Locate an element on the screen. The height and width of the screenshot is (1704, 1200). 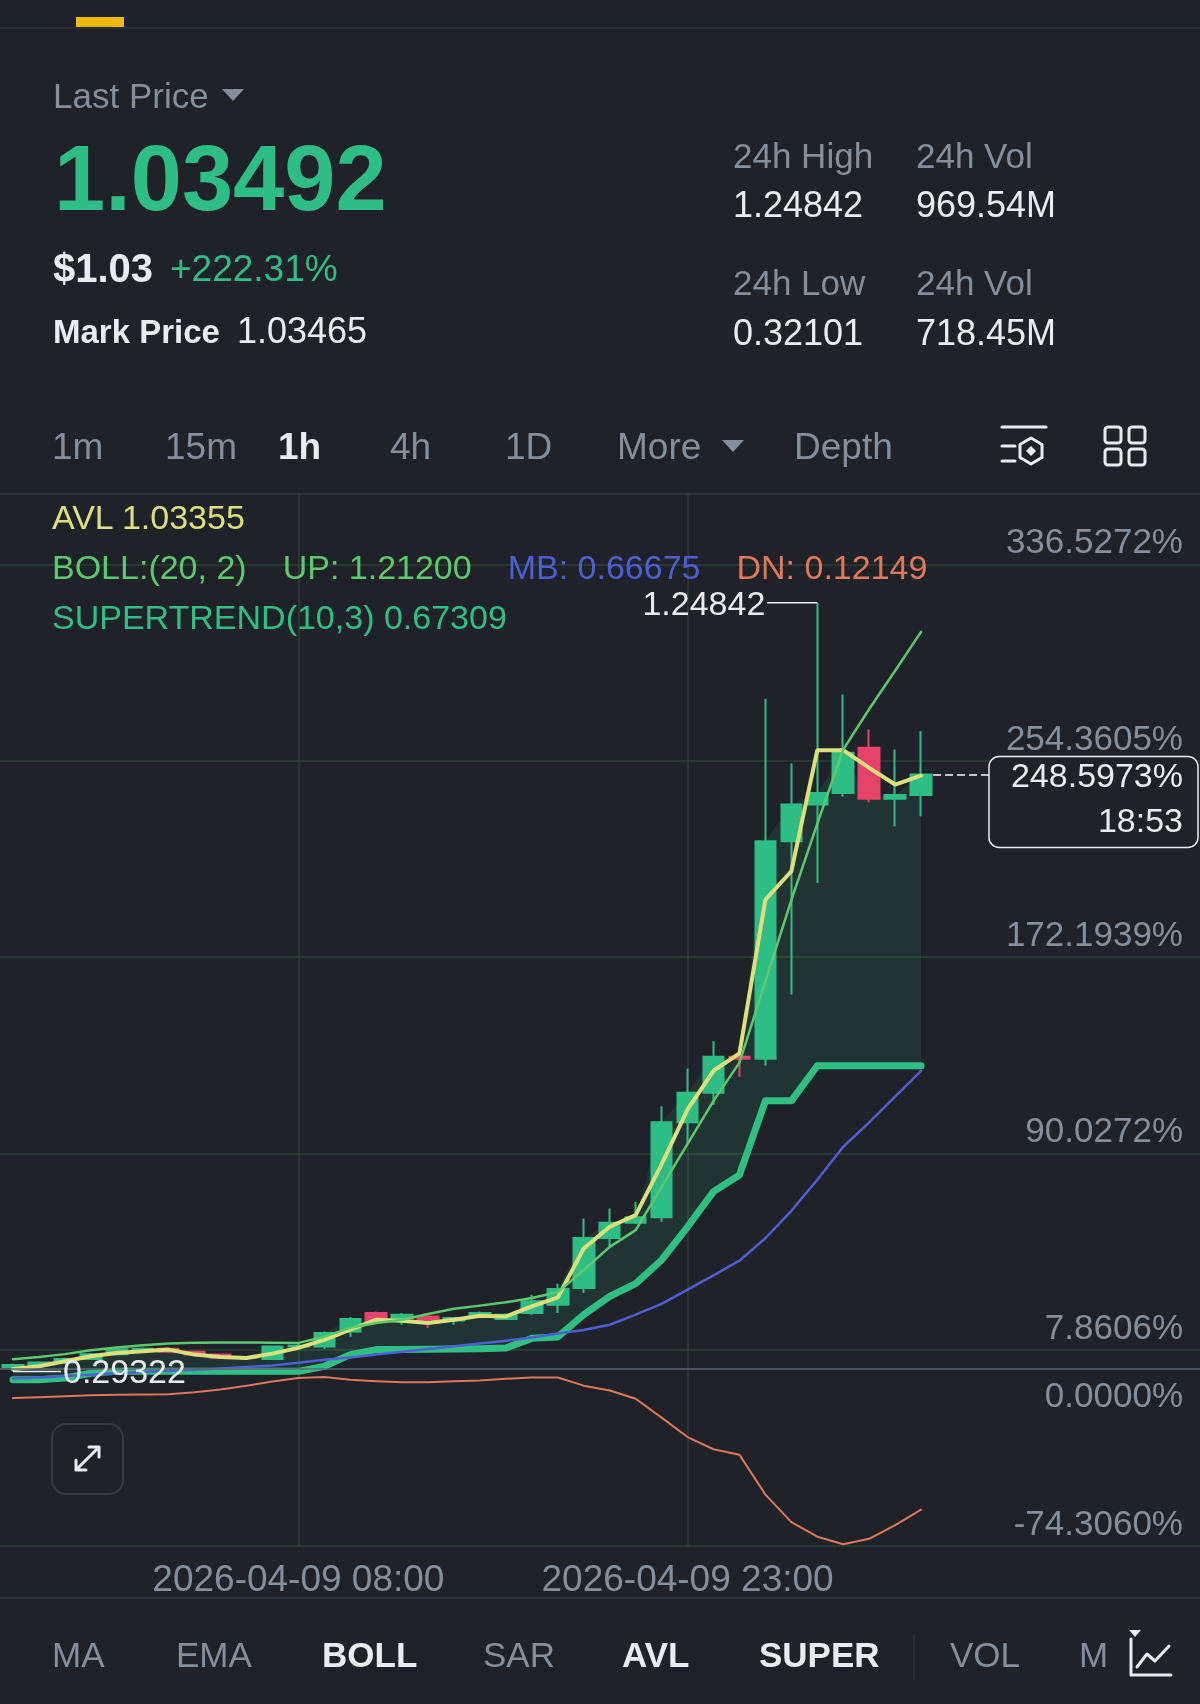
text: 1.03465 is located at coordinates (302, 330).